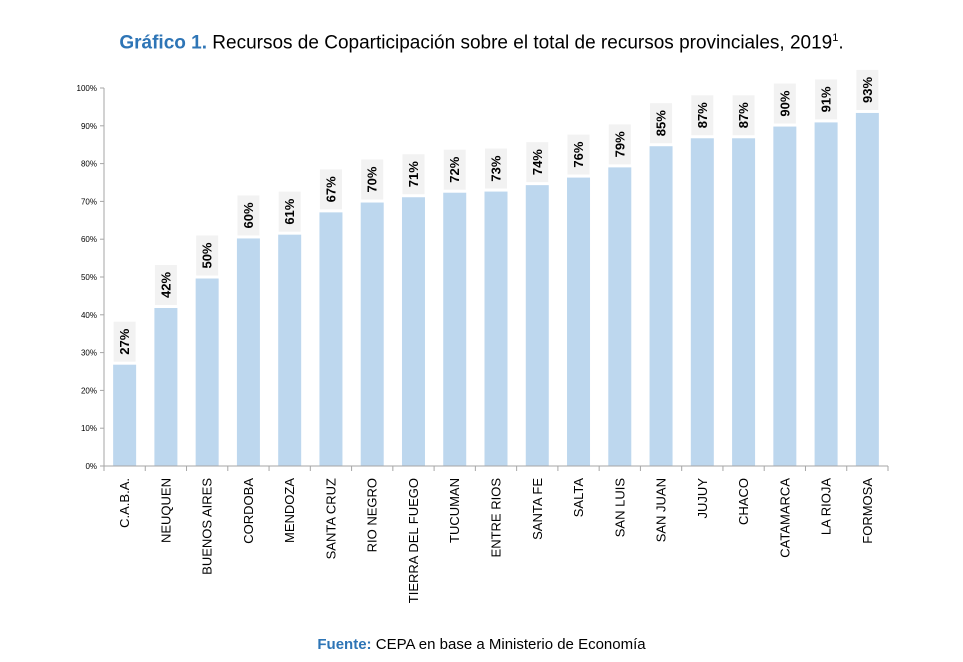 The width and height of the screenshot is (963, 662). I want to click on data-label: 79%, so click(619, 144).